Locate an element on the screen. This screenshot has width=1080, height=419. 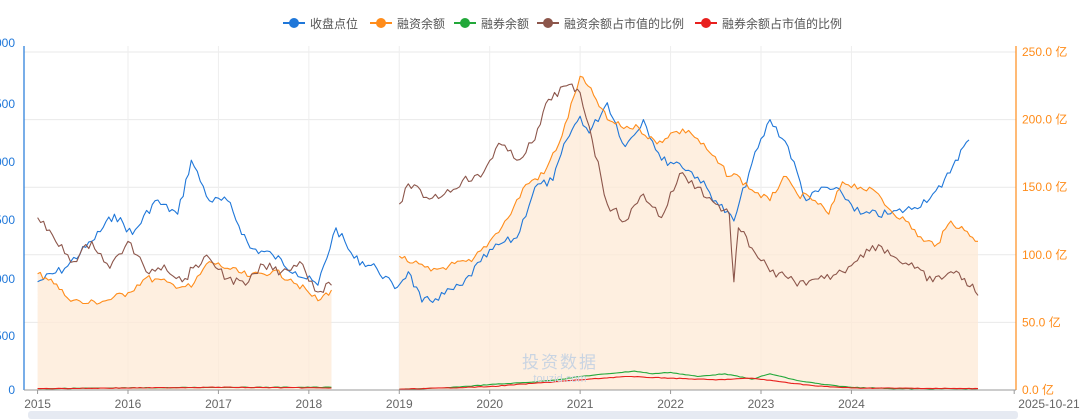
x-tick-label: 2023 is located at coordinates (761, 404).